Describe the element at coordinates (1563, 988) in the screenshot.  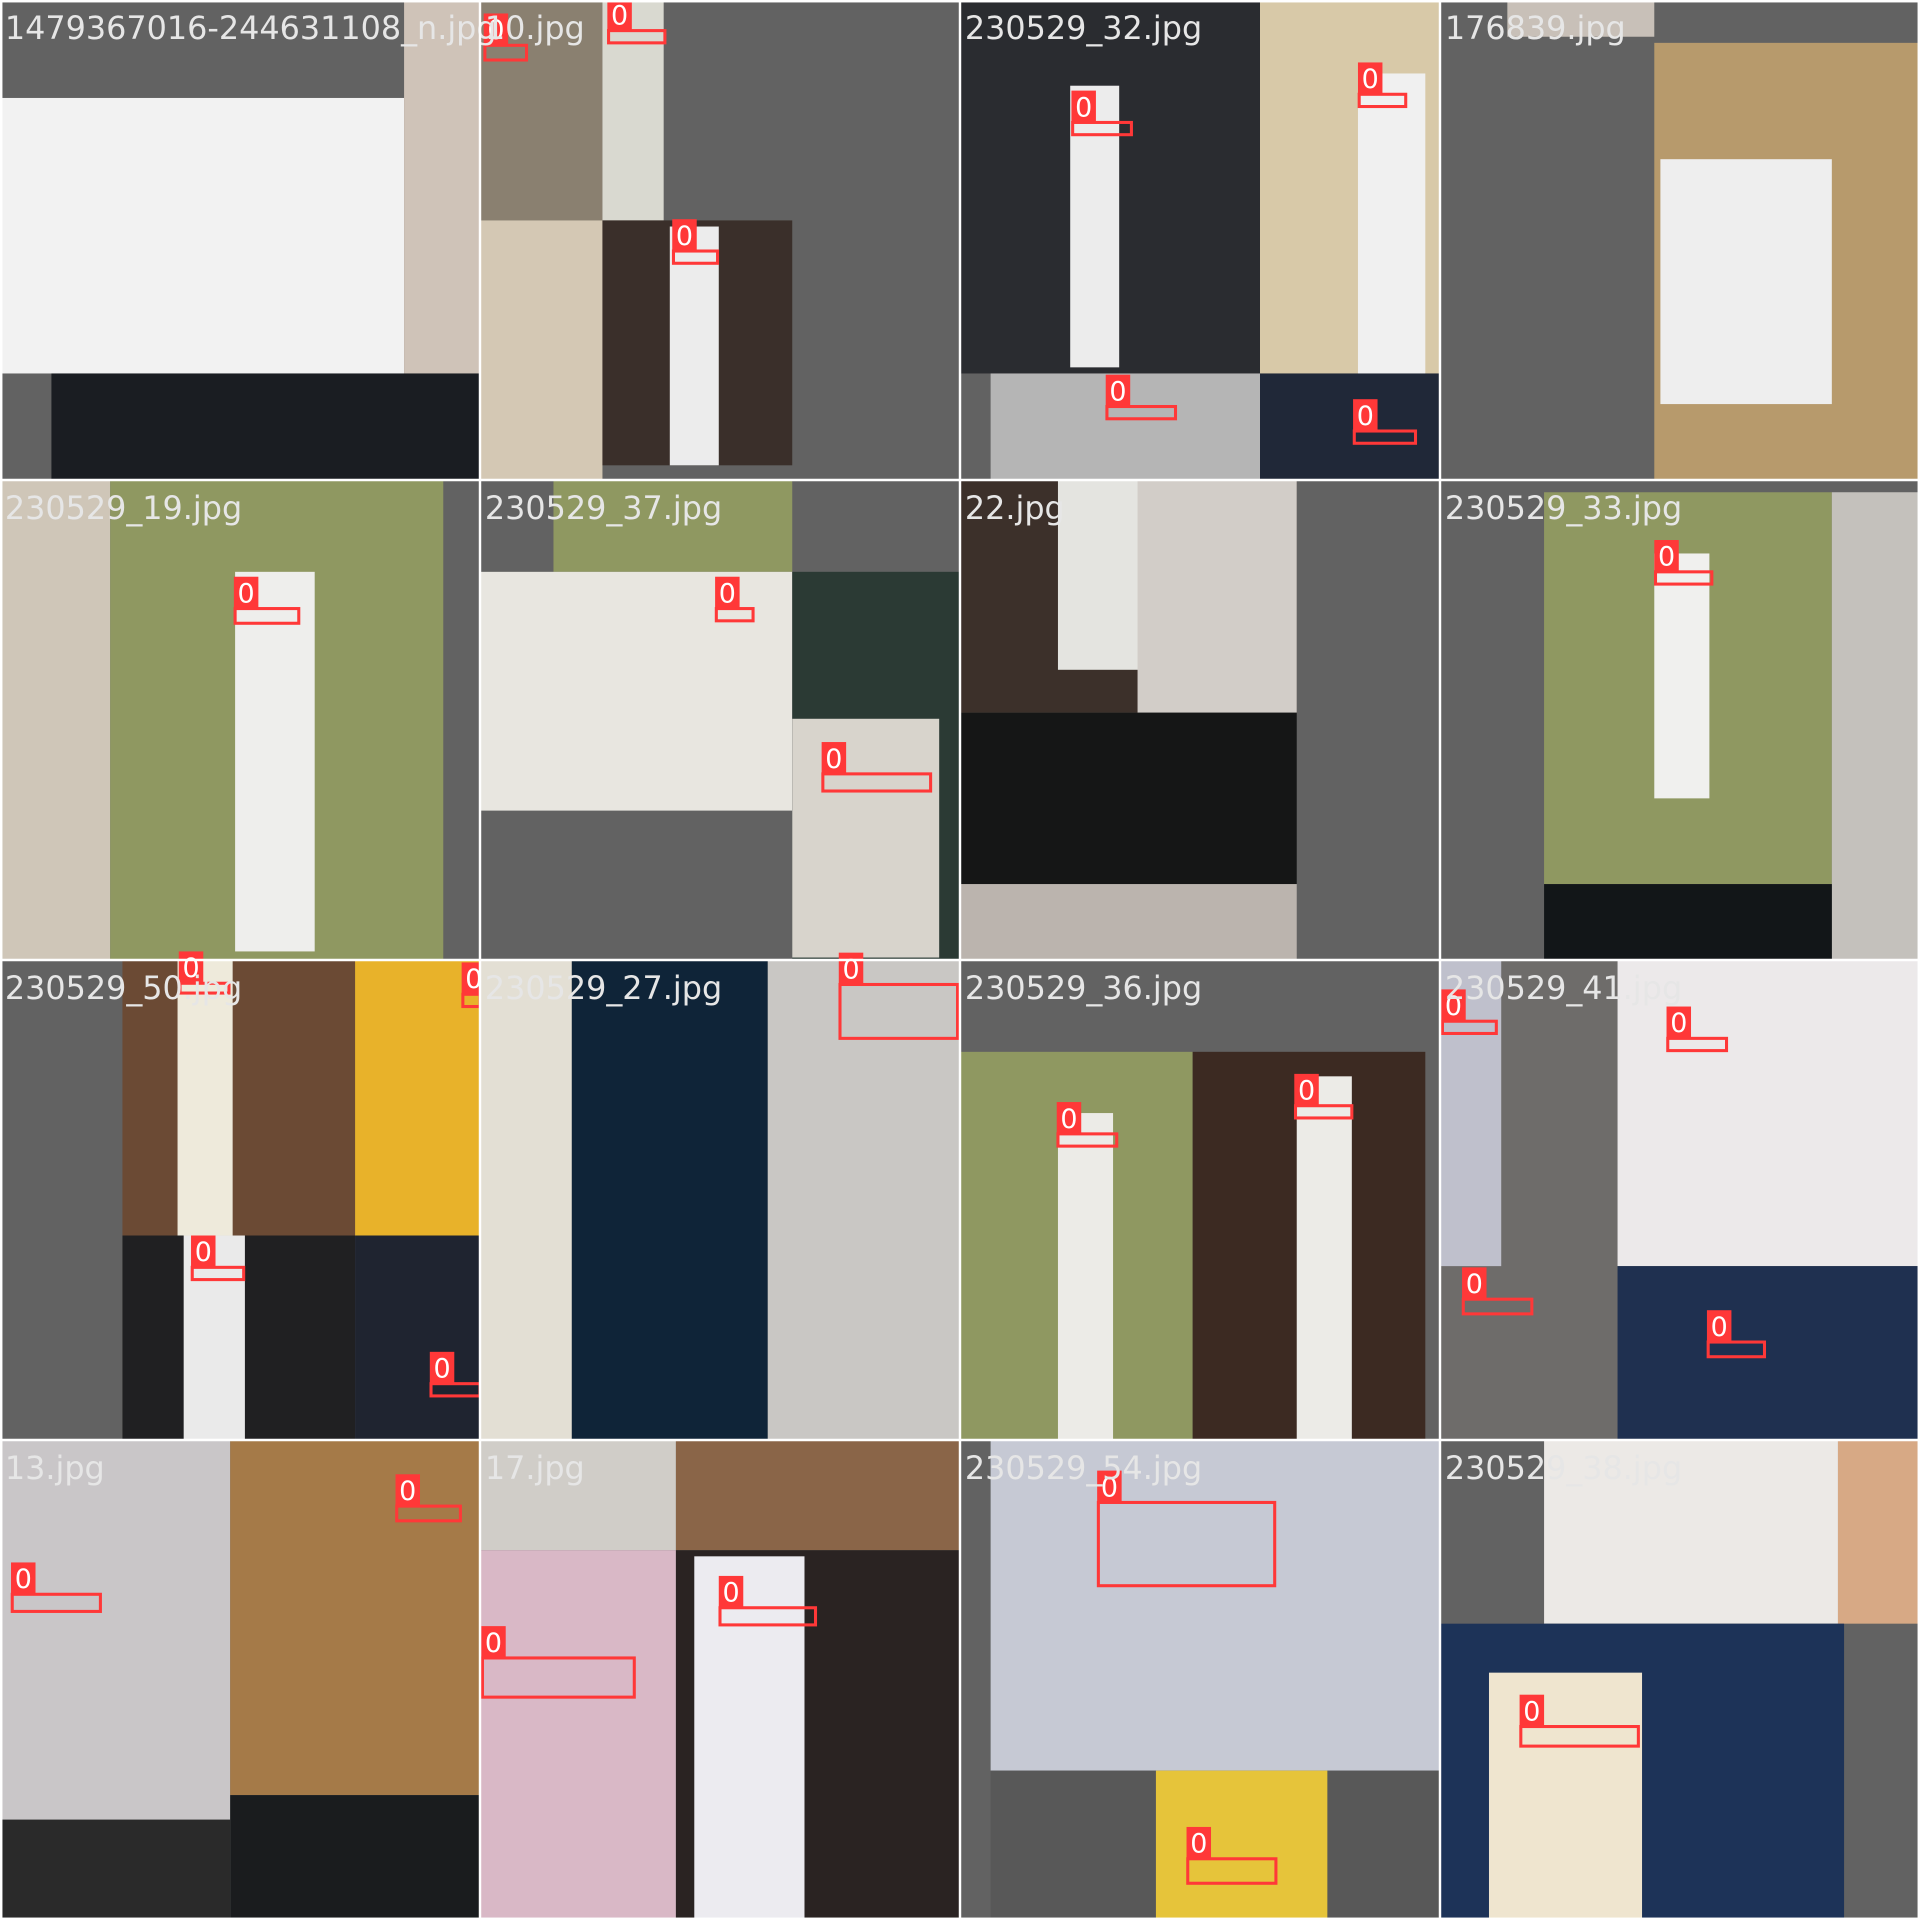
I see `tile-filename: 230529_41.jpg` at that location.